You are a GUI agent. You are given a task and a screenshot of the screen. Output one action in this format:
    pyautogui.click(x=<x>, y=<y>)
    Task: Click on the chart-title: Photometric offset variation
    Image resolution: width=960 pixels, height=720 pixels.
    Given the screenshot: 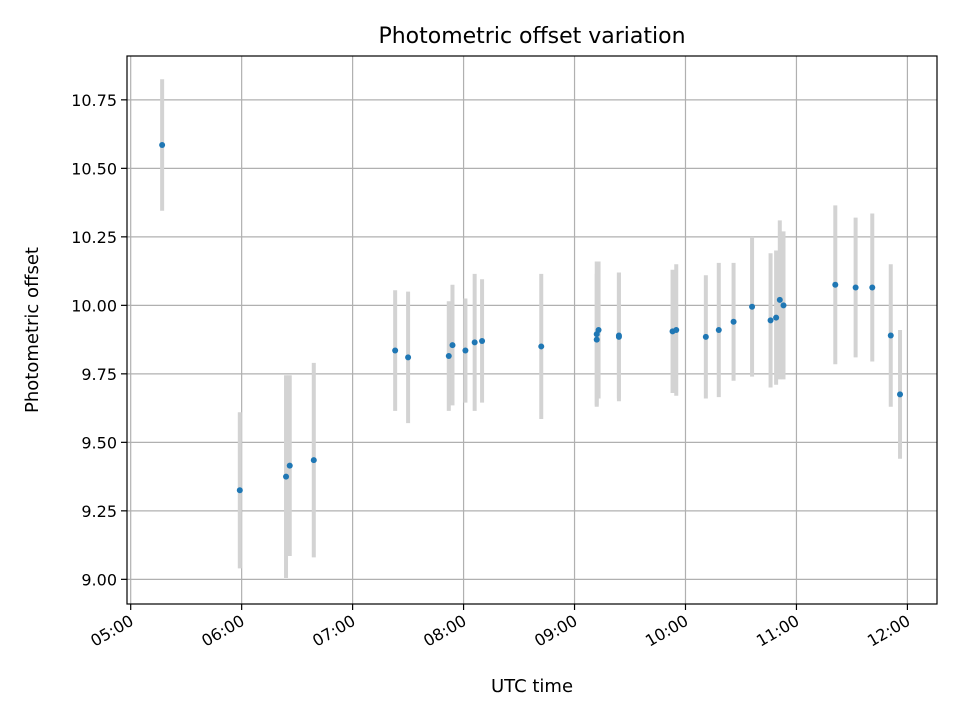 What is the action you would take?
    pyautogui.click(x=531, y=36)
    